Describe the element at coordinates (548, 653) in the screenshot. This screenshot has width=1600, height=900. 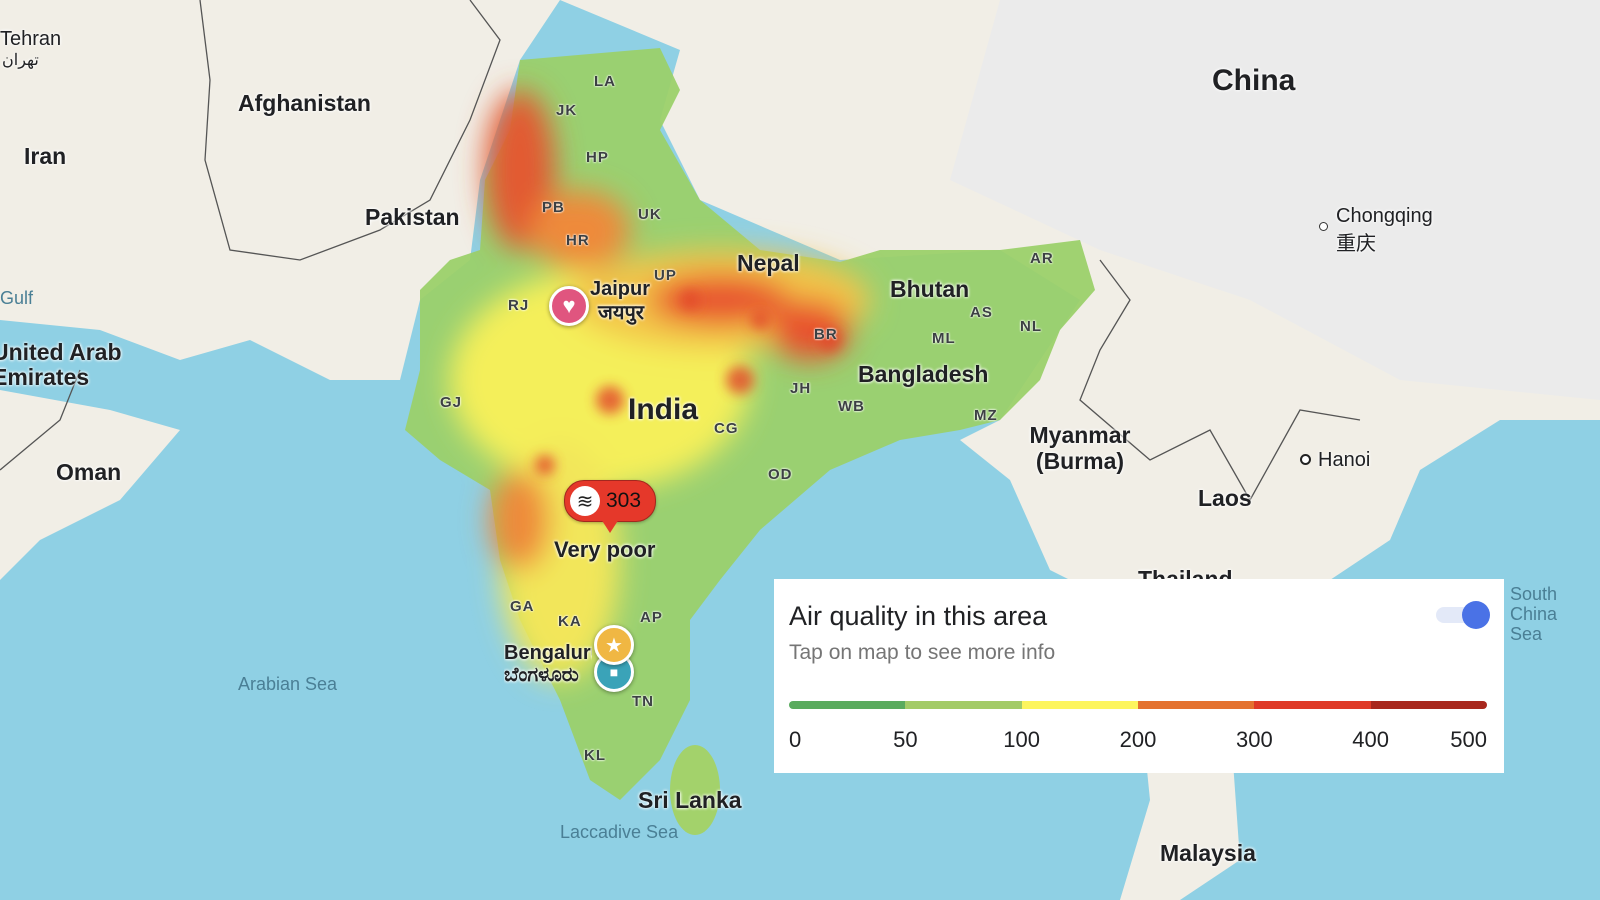
I see `label-bengaluru: Bengaluru` at that location.